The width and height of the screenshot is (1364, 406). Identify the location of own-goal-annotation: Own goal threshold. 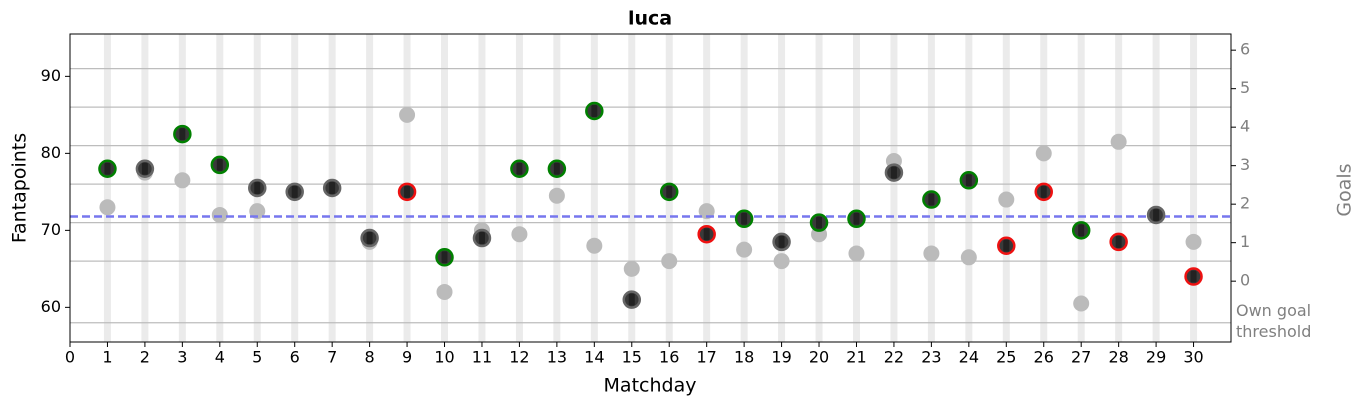
(1274, 321).